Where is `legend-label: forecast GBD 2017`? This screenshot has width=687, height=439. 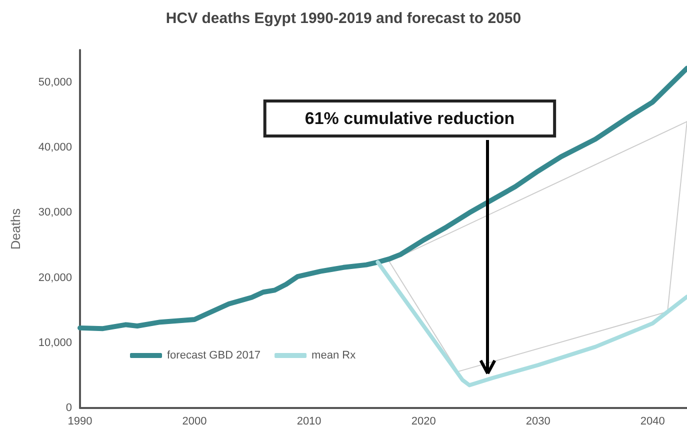 legend-label: forecast GBD 2017 is located at coordinates (214, 356).